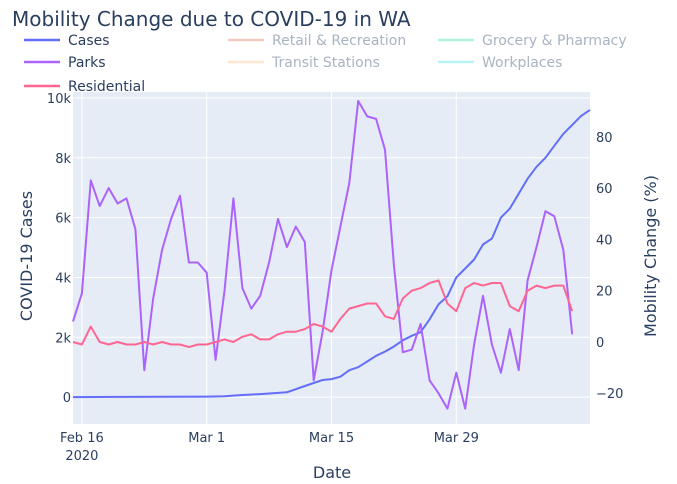 This screenshot has height=484, width=677. What do you see at coordinates (604, 292) in the screenshot?
I see `y2-tick-label: 20` at bounding box center [604, 292].